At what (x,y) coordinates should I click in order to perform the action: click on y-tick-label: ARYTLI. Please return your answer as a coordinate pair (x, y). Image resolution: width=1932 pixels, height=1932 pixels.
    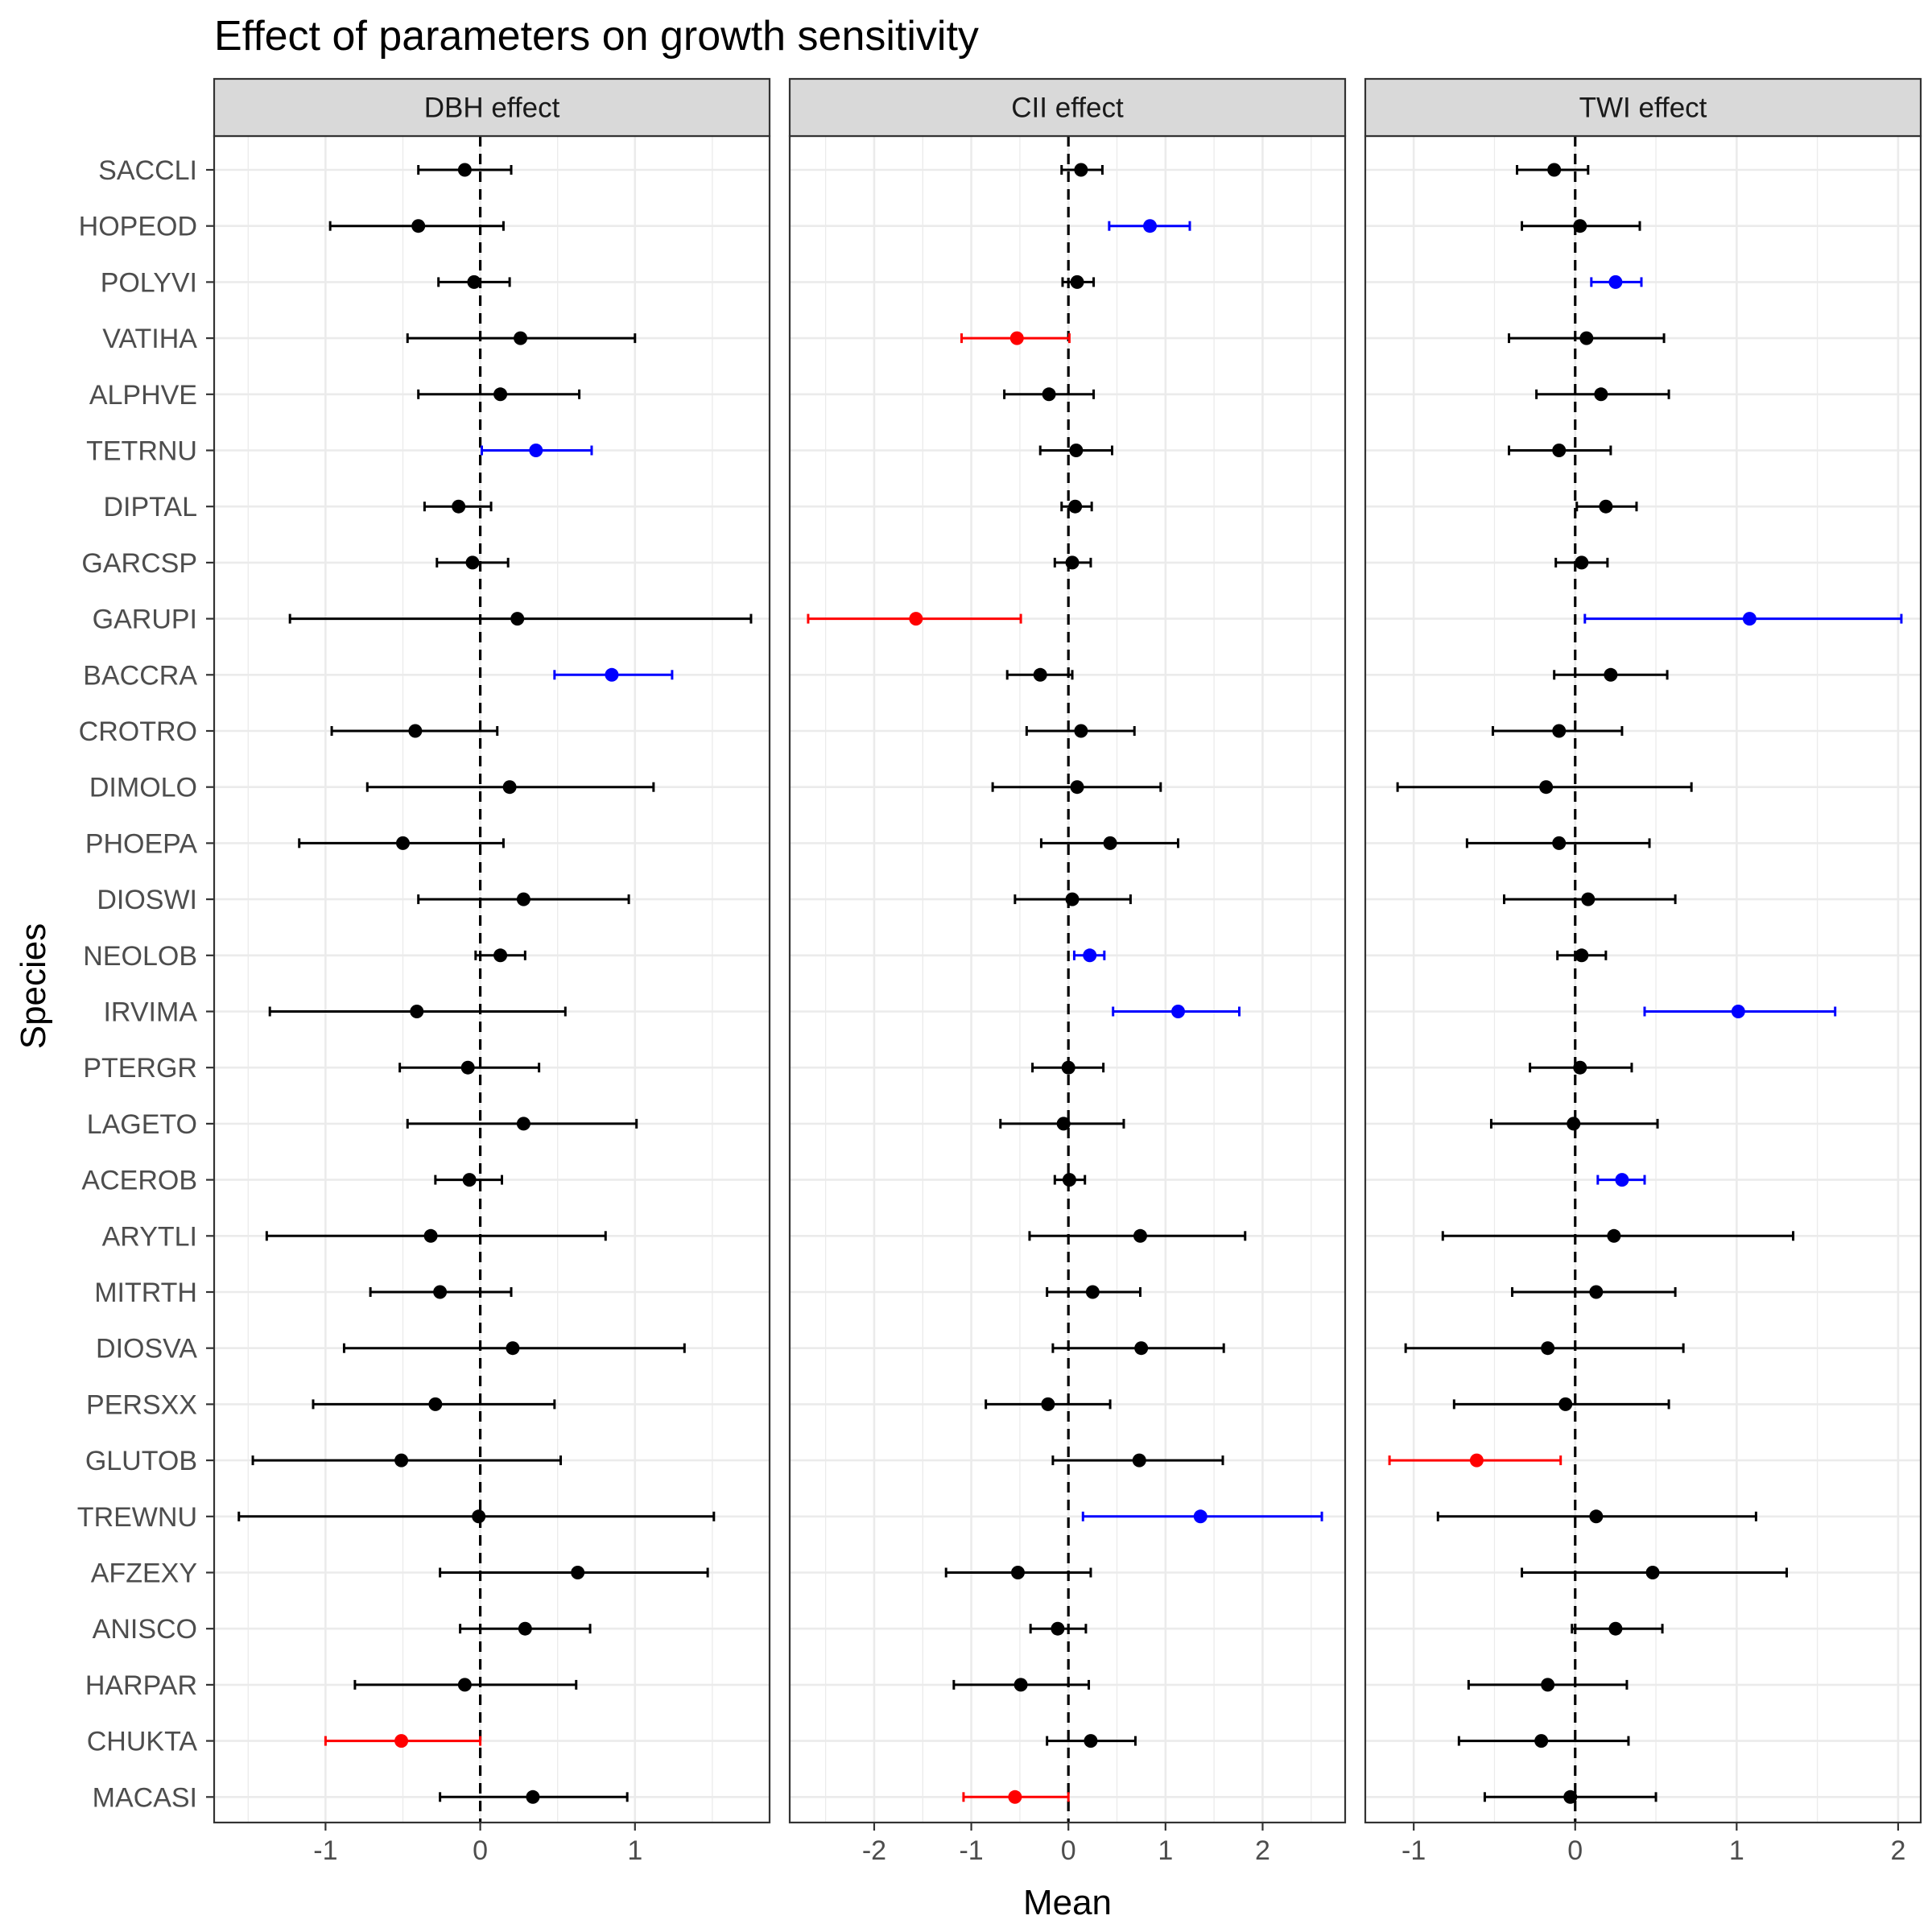
    Looking at the image, I should click on (149, 1236).